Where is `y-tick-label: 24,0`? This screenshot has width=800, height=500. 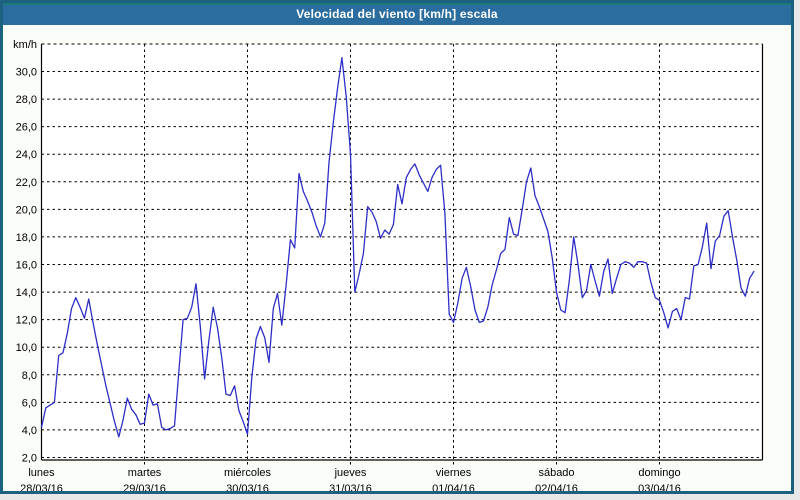
y-tick-label: 24,0 is located at coordinates (26, 155).